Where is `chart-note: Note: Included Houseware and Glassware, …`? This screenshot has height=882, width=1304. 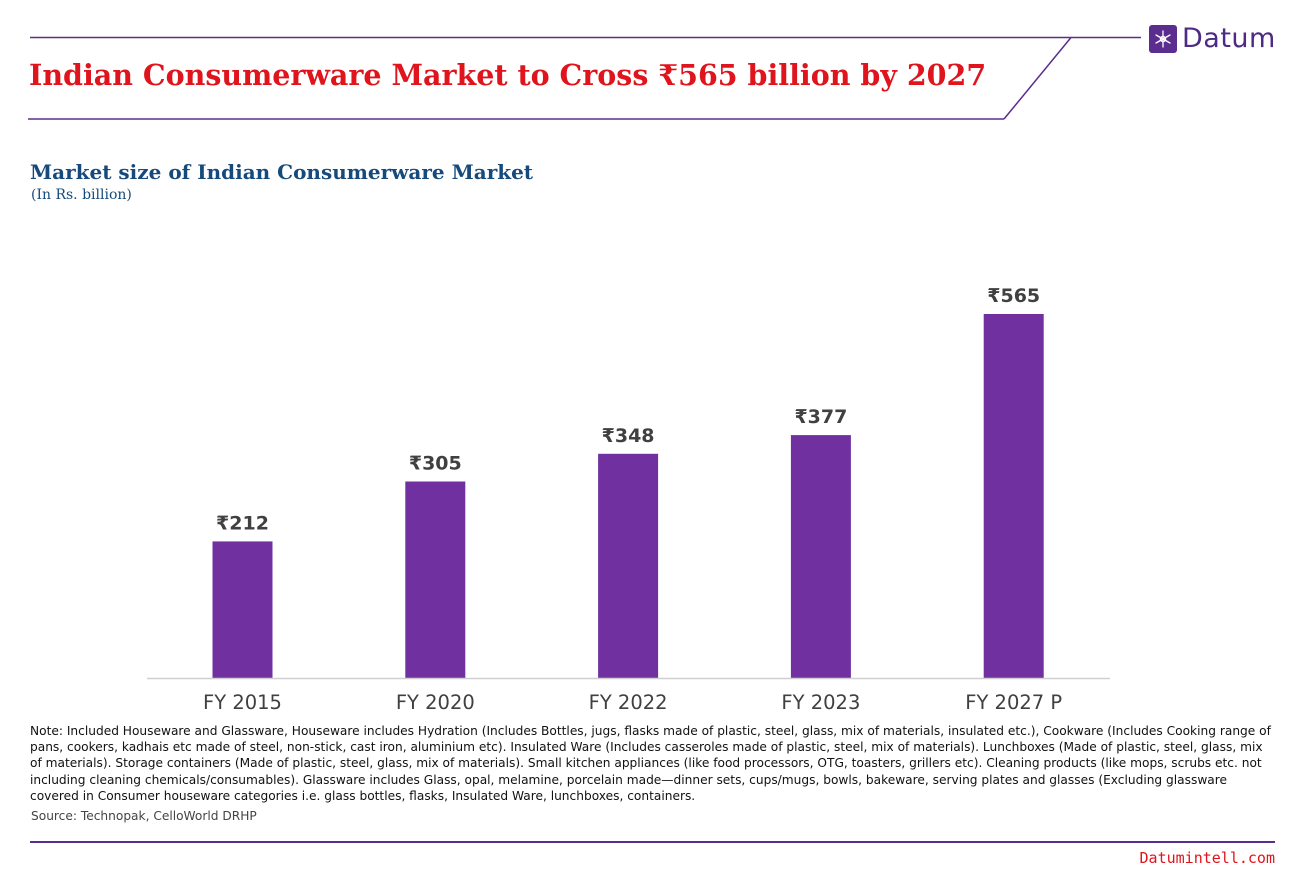
chart-note: Note: Included Houseware and Glassware, … is located at coordinates (650, 763).